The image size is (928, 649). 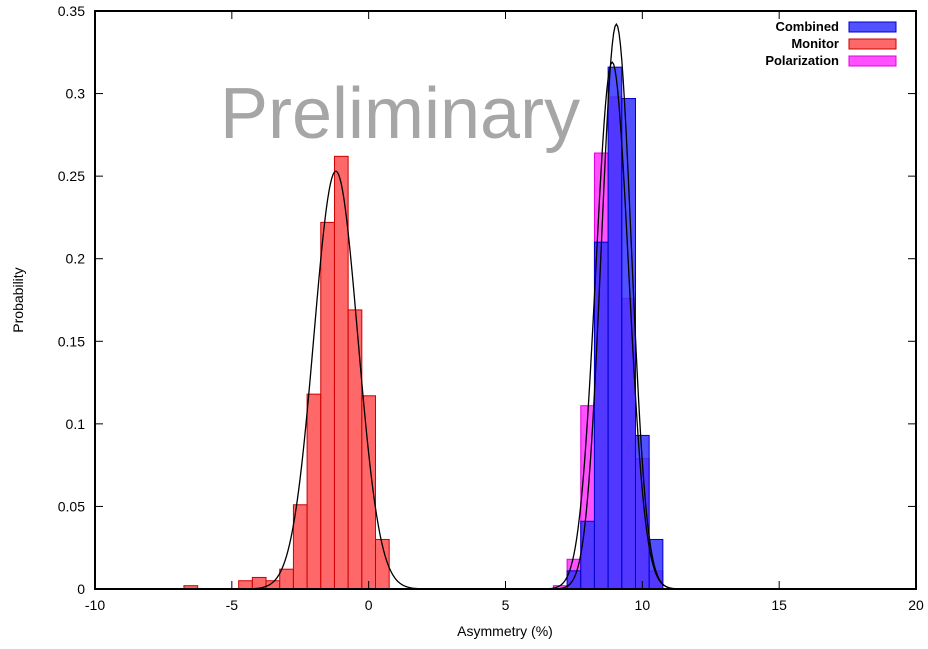 I want to click on y-tick-label: 0, so click(x=81, y=589).